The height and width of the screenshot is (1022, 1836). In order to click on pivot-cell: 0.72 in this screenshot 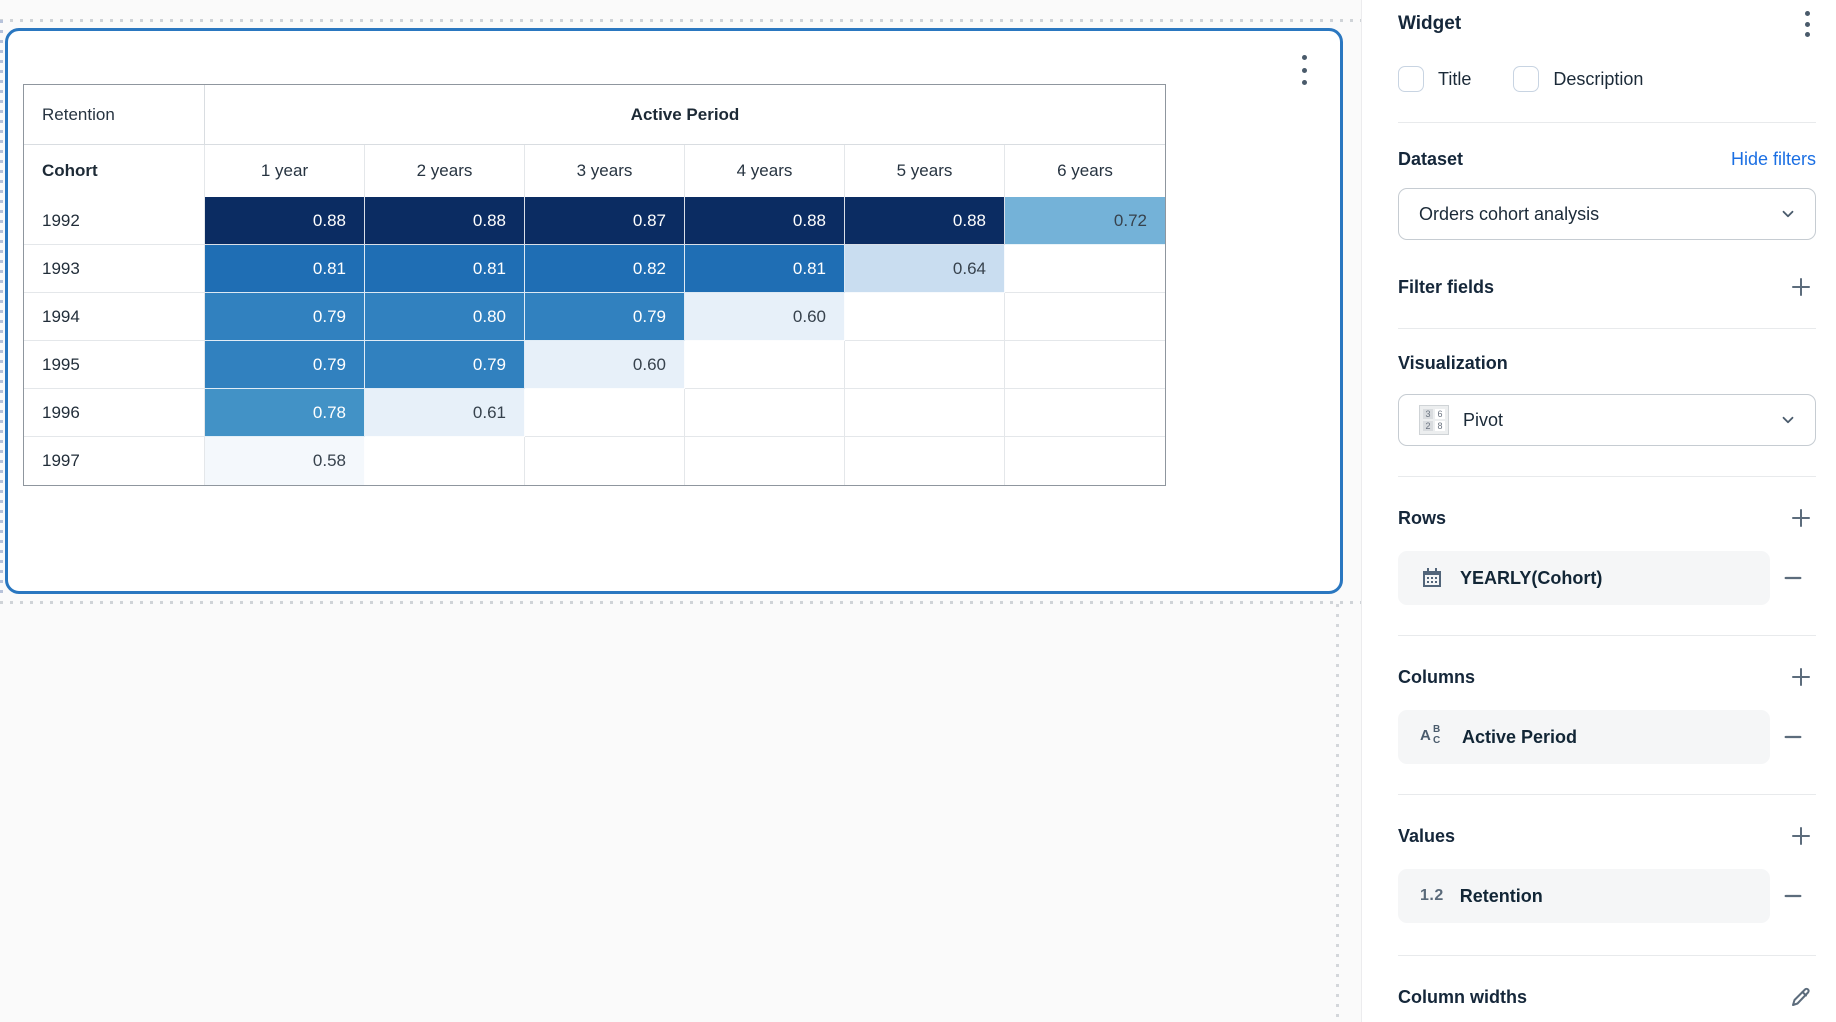, I will do `click(1085, 221)`.